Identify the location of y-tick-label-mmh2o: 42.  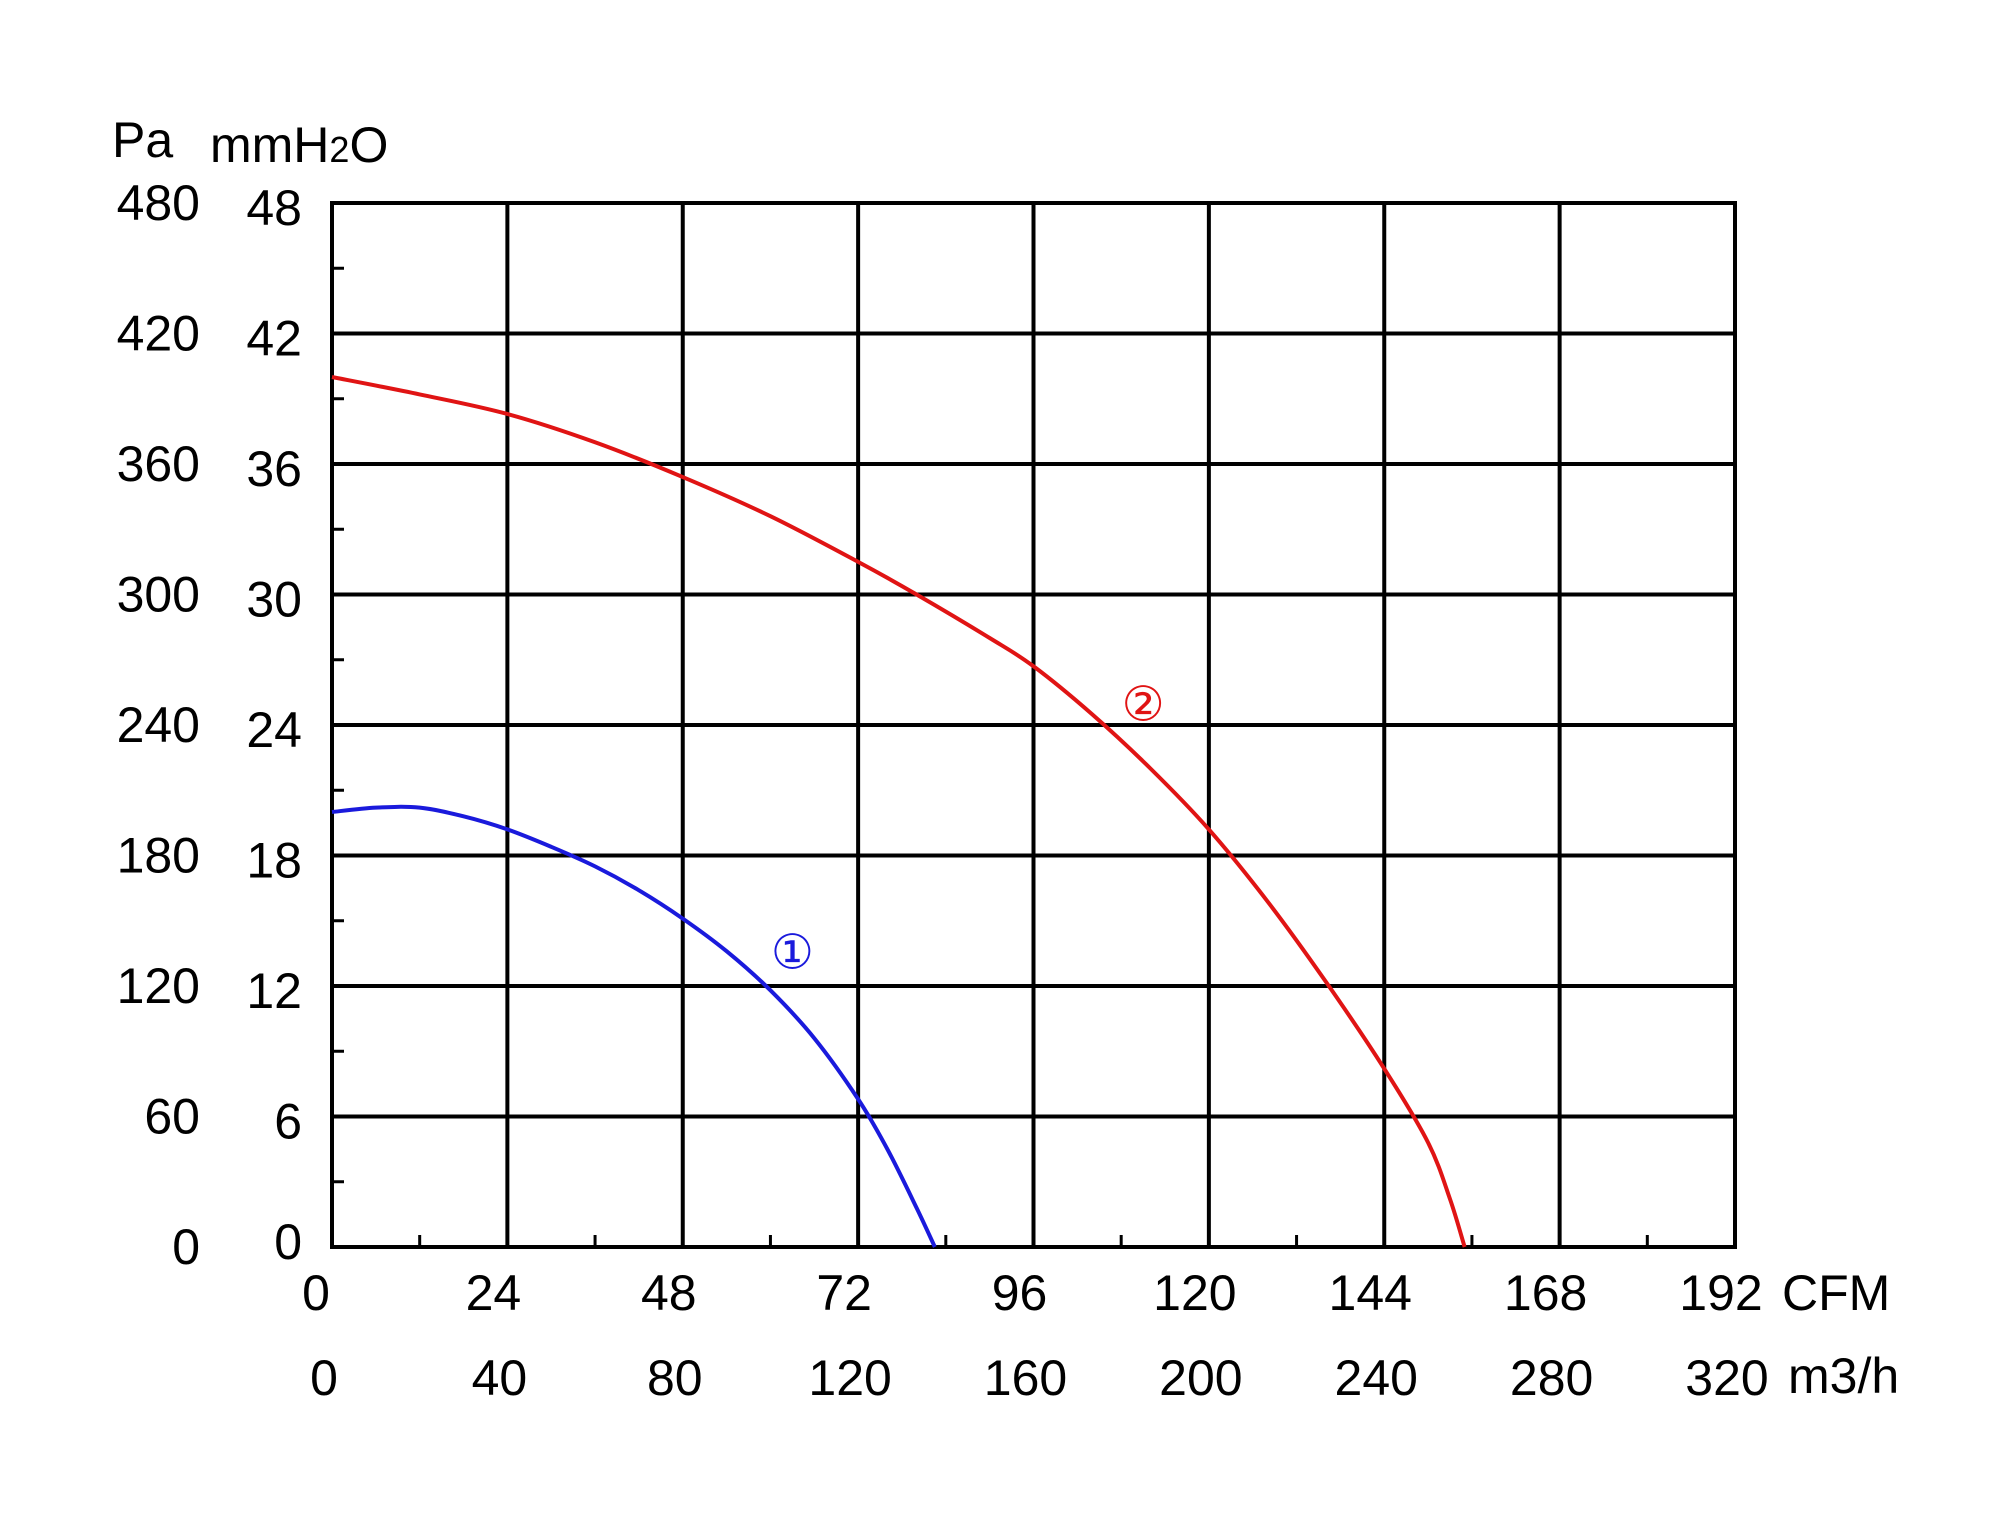
(274, 339).